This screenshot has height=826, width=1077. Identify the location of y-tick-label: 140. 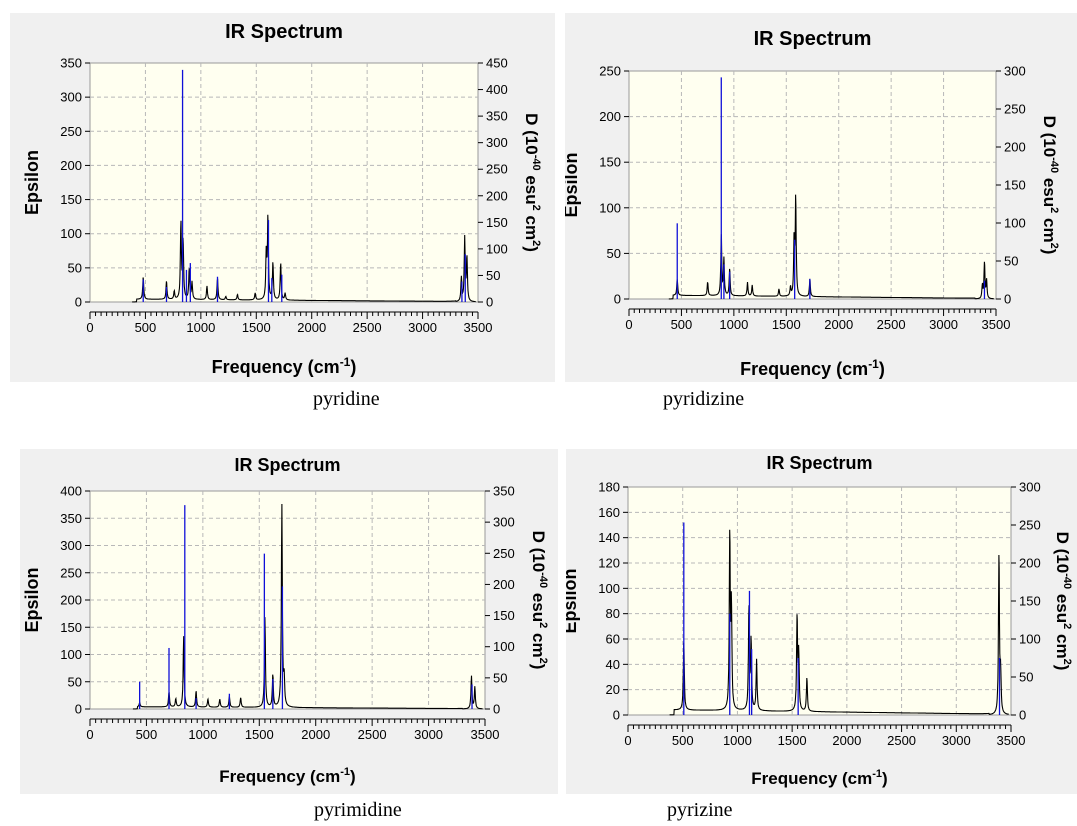
(609, 537).